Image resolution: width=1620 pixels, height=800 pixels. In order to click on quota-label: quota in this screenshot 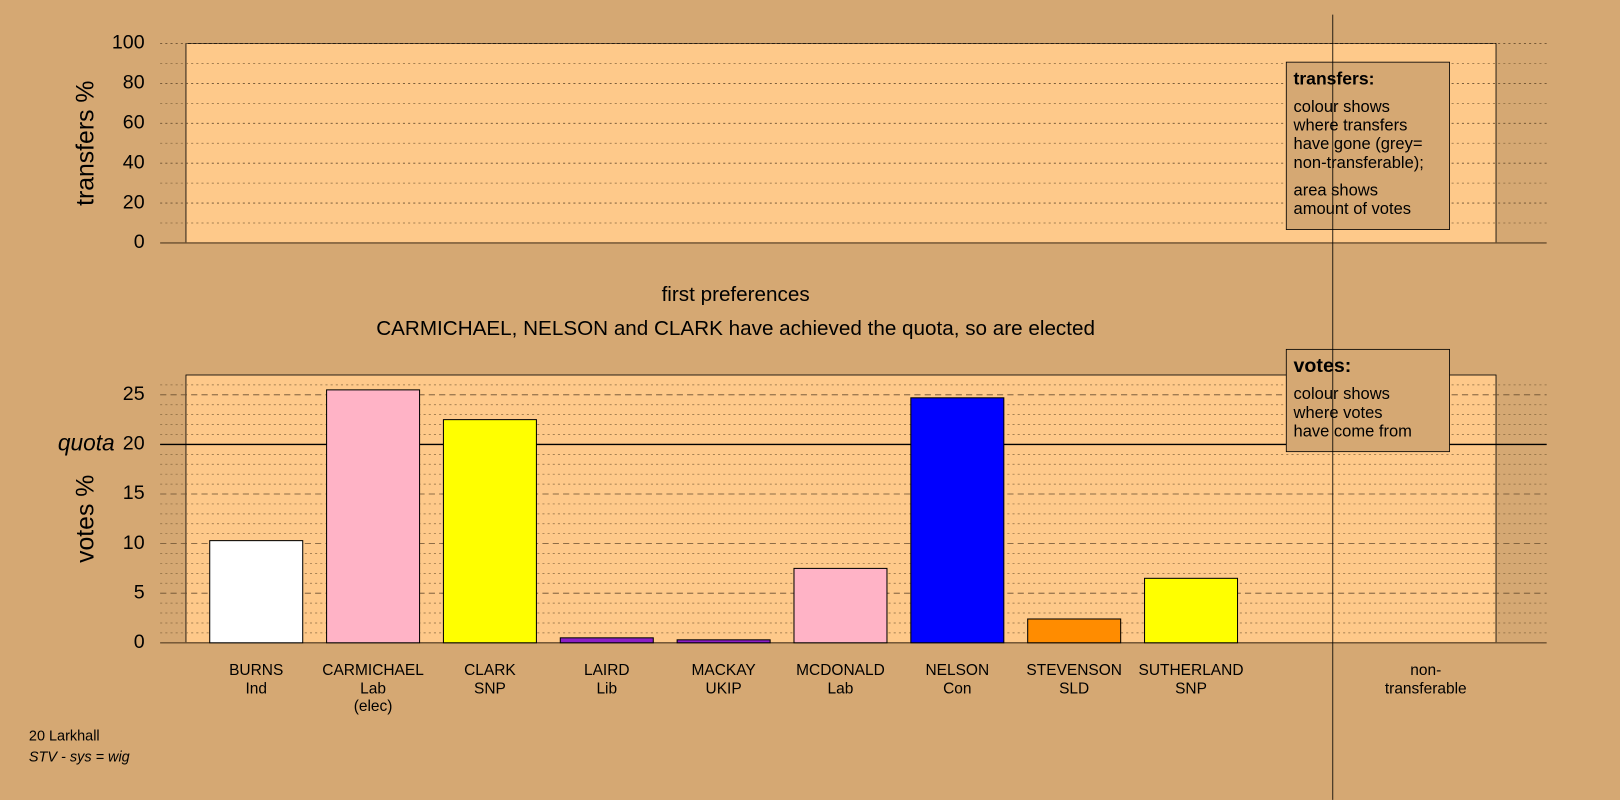, I will do `click(86, 442)`.